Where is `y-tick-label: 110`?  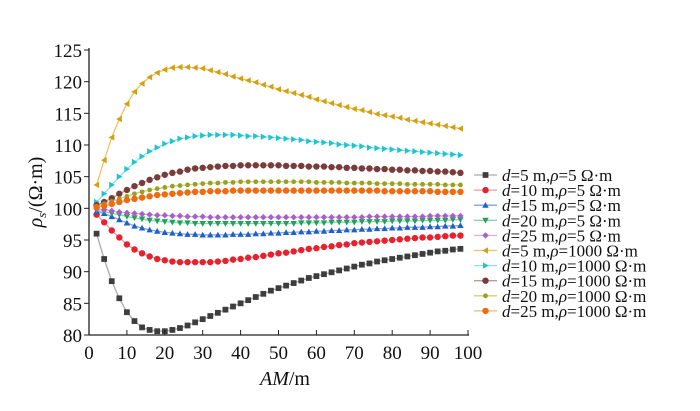 y-tick-label: 110 is located at coordinates (68, 146).